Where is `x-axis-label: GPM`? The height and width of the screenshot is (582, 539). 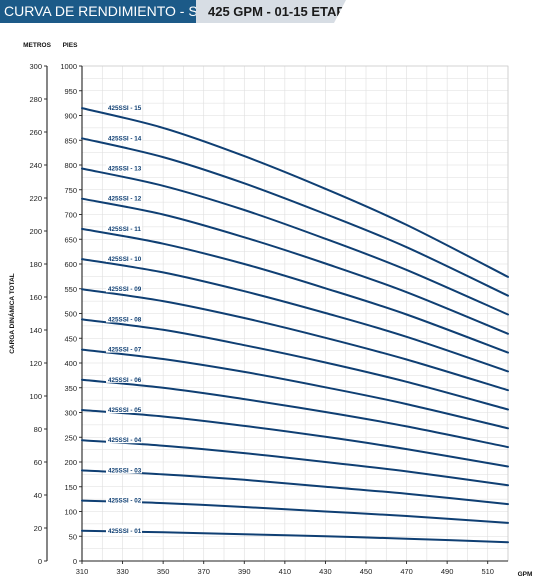 x-axis-label: GPM is located at coordinates (525, 574).